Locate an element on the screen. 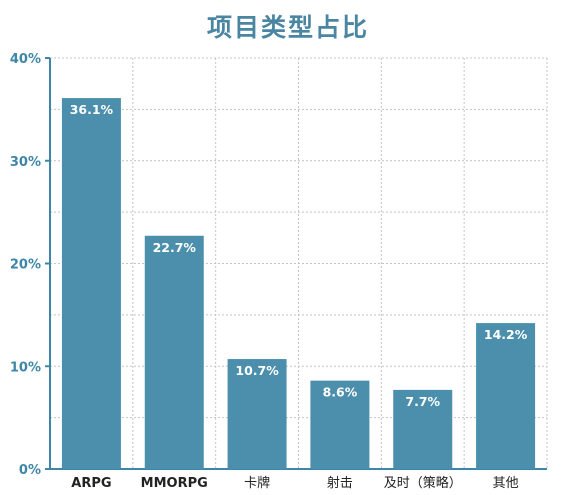 Image resolution: width=576 pixels, height=495 pixels. x-tick-label: 卡牌 is located at coordinates (257, 483).